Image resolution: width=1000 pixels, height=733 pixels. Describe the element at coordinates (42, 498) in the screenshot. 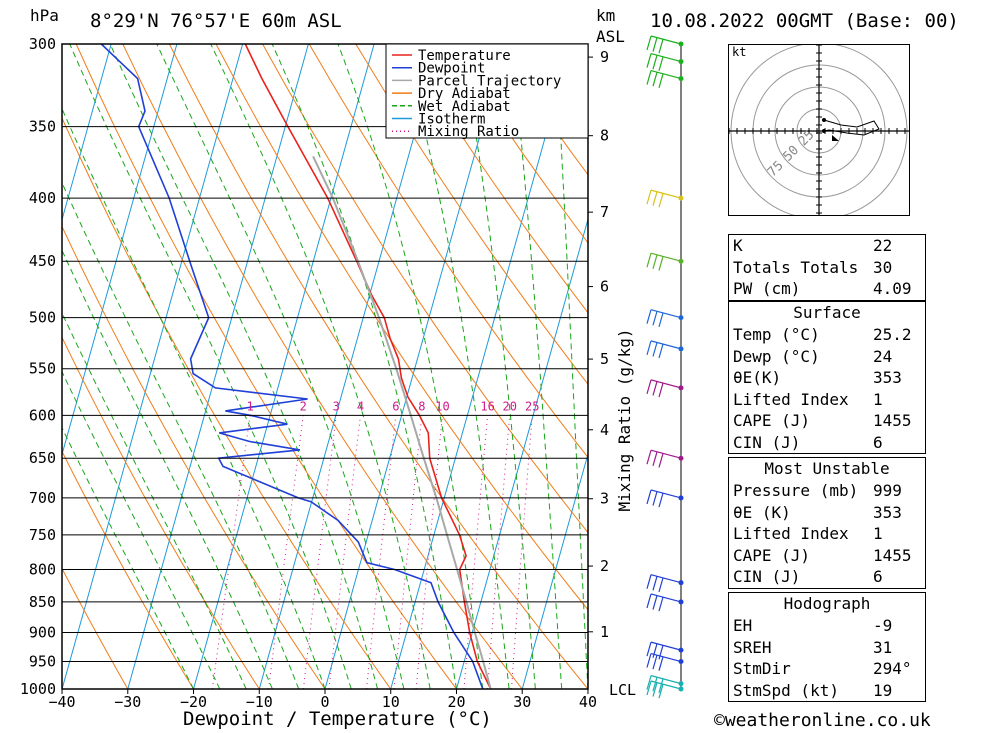

I see `pressure-tick-label: 700` at that location.